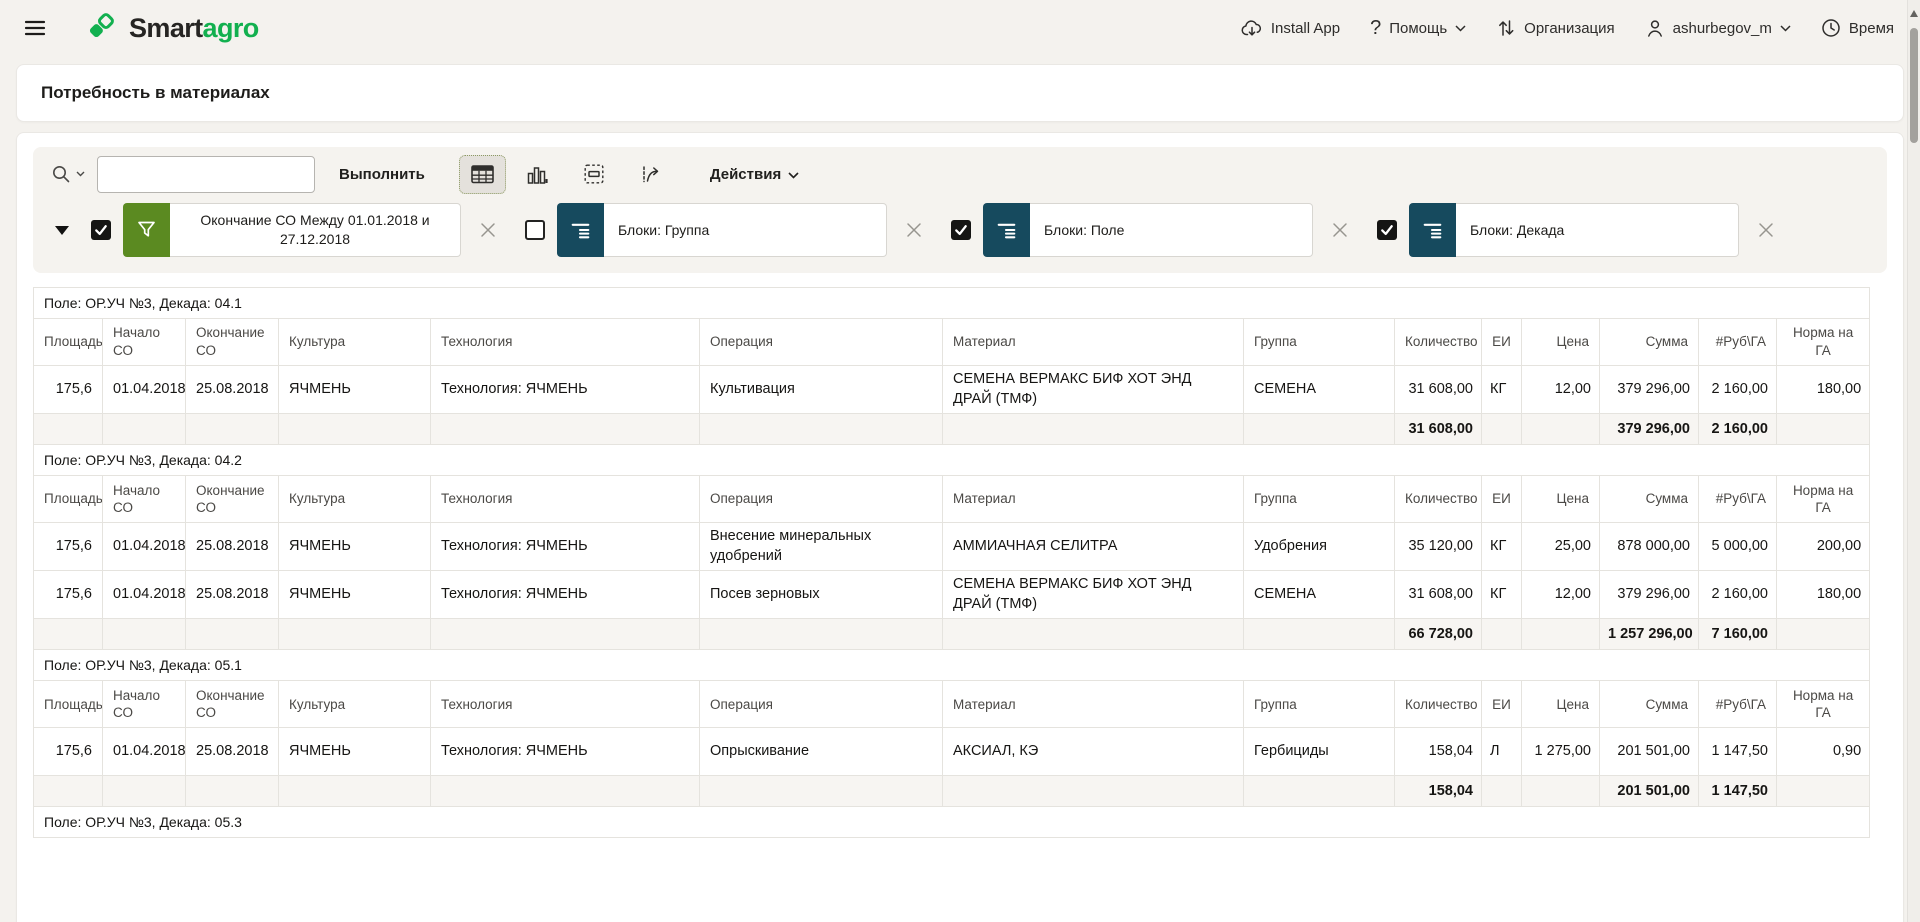 This screenshot has height=922, width=1920. I want to click on help-menu-button: ? Помощь, so click(1418, 28).